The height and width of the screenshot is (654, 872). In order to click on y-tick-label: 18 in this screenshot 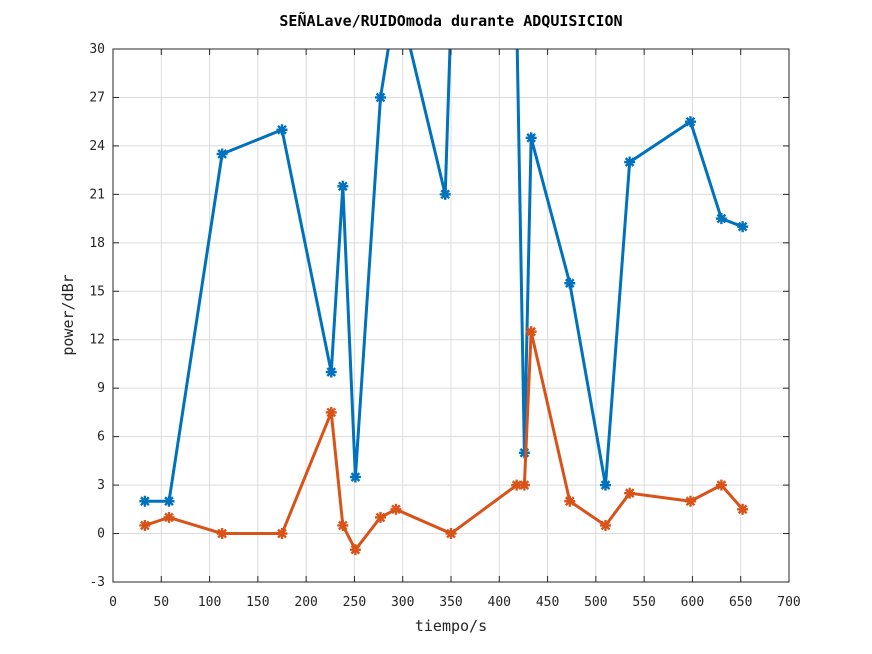, I will do `click(97, 243)`.